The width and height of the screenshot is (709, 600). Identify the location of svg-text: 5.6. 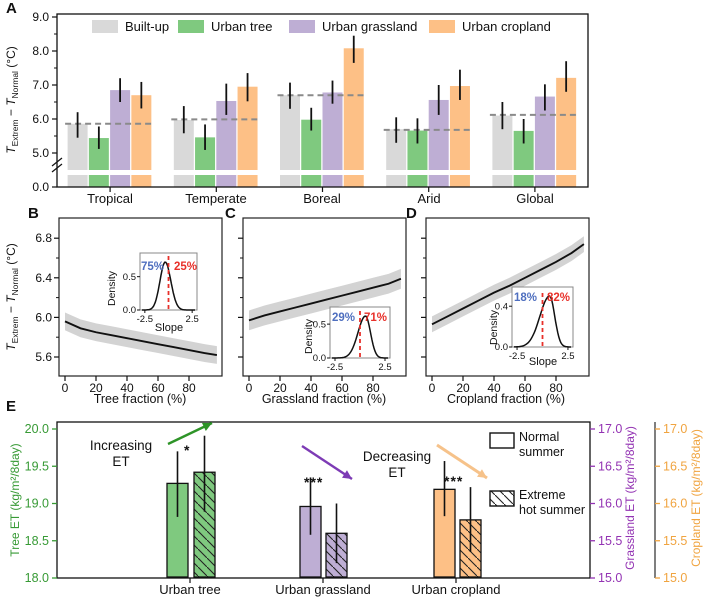
(43, 357).